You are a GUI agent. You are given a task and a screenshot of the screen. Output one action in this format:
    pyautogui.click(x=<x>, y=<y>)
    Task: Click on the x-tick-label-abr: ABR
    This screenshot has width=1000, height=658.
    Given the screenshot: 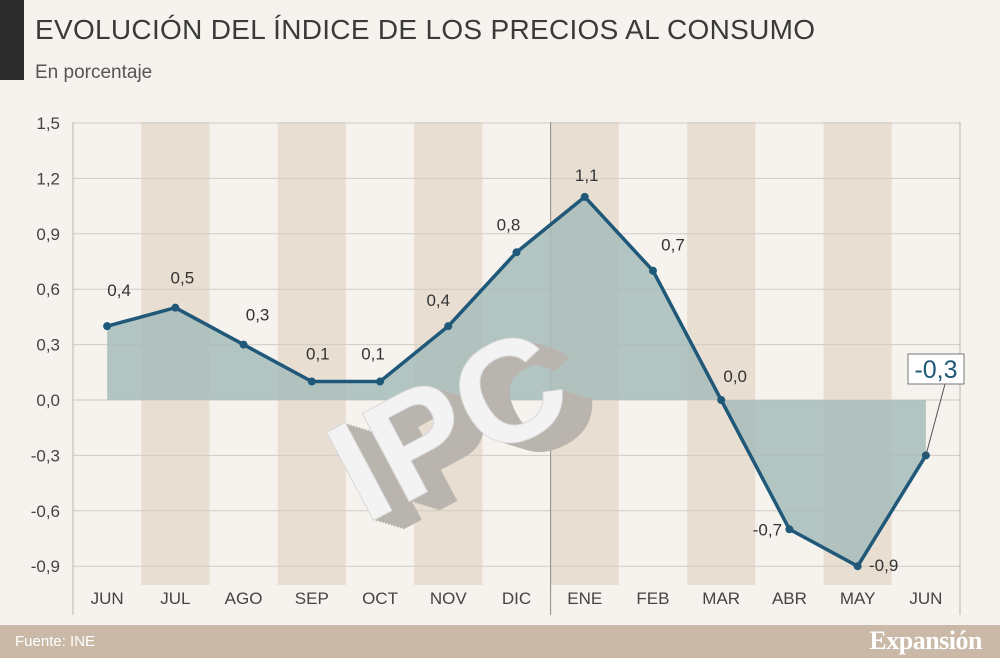 What is the action you would take?
    pyautogui.click(x=789, y=598)
    